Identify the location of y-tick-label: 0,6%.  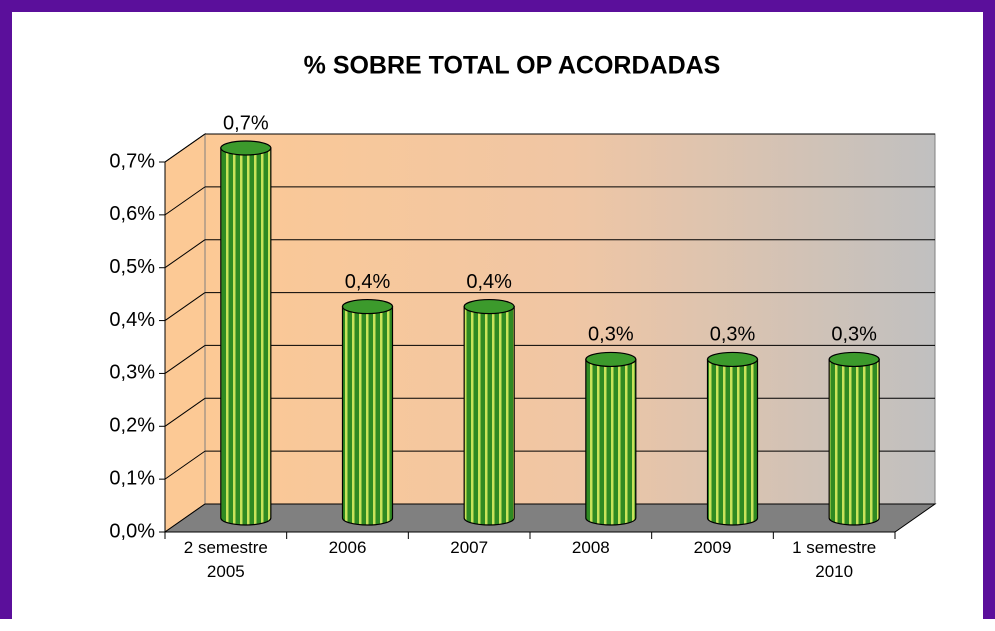
(132, 214).